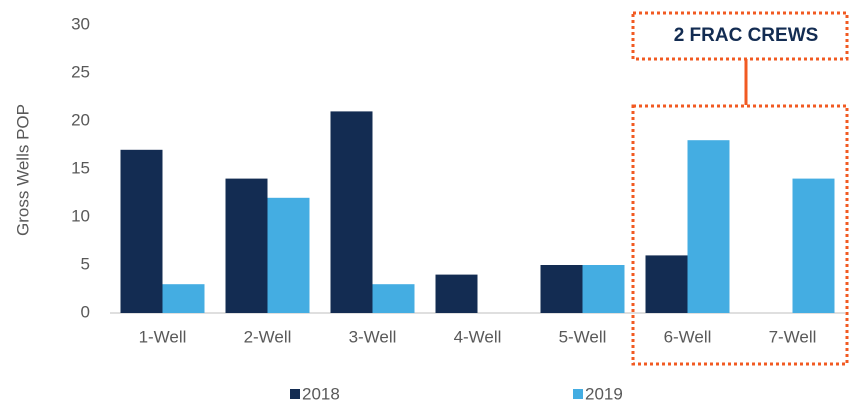 This screenshot has height=404, width=851. I want to click on y-tick-label: 0, so click(85, 311).